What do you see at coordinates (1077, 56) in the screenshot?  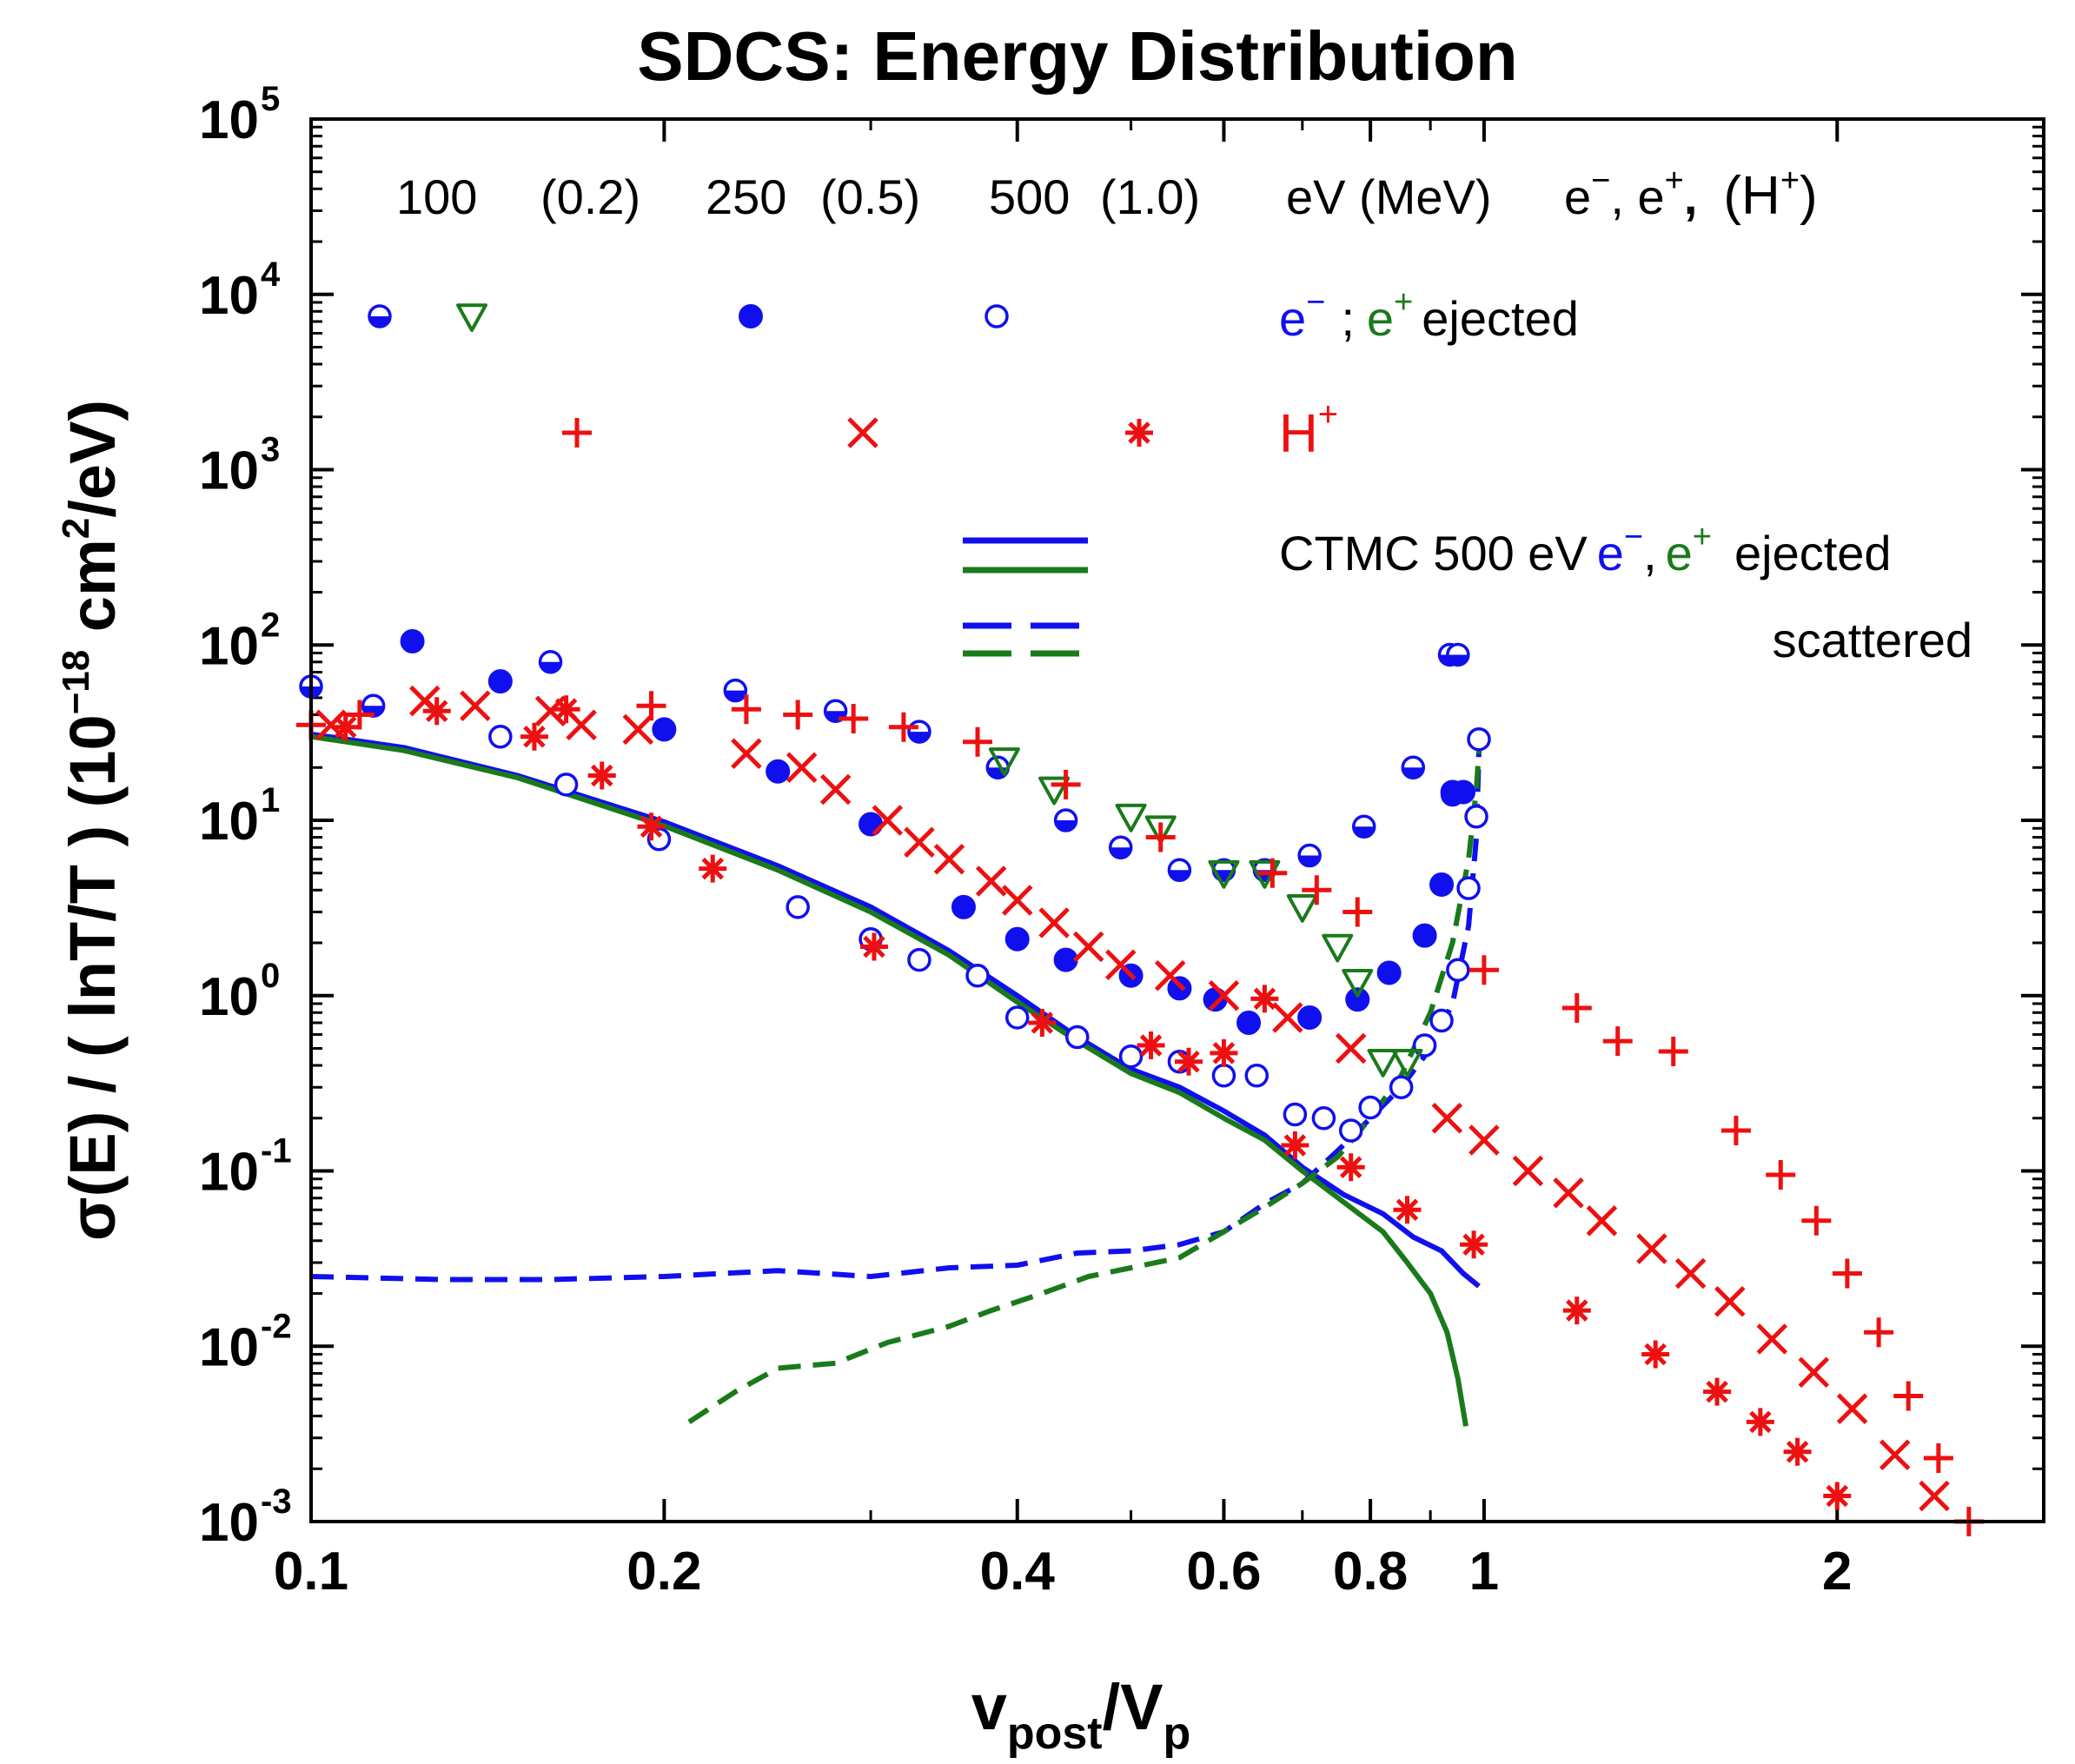 I see `chart-title: SDCS: Energy Distribution` at bounding box center [1077, 56].